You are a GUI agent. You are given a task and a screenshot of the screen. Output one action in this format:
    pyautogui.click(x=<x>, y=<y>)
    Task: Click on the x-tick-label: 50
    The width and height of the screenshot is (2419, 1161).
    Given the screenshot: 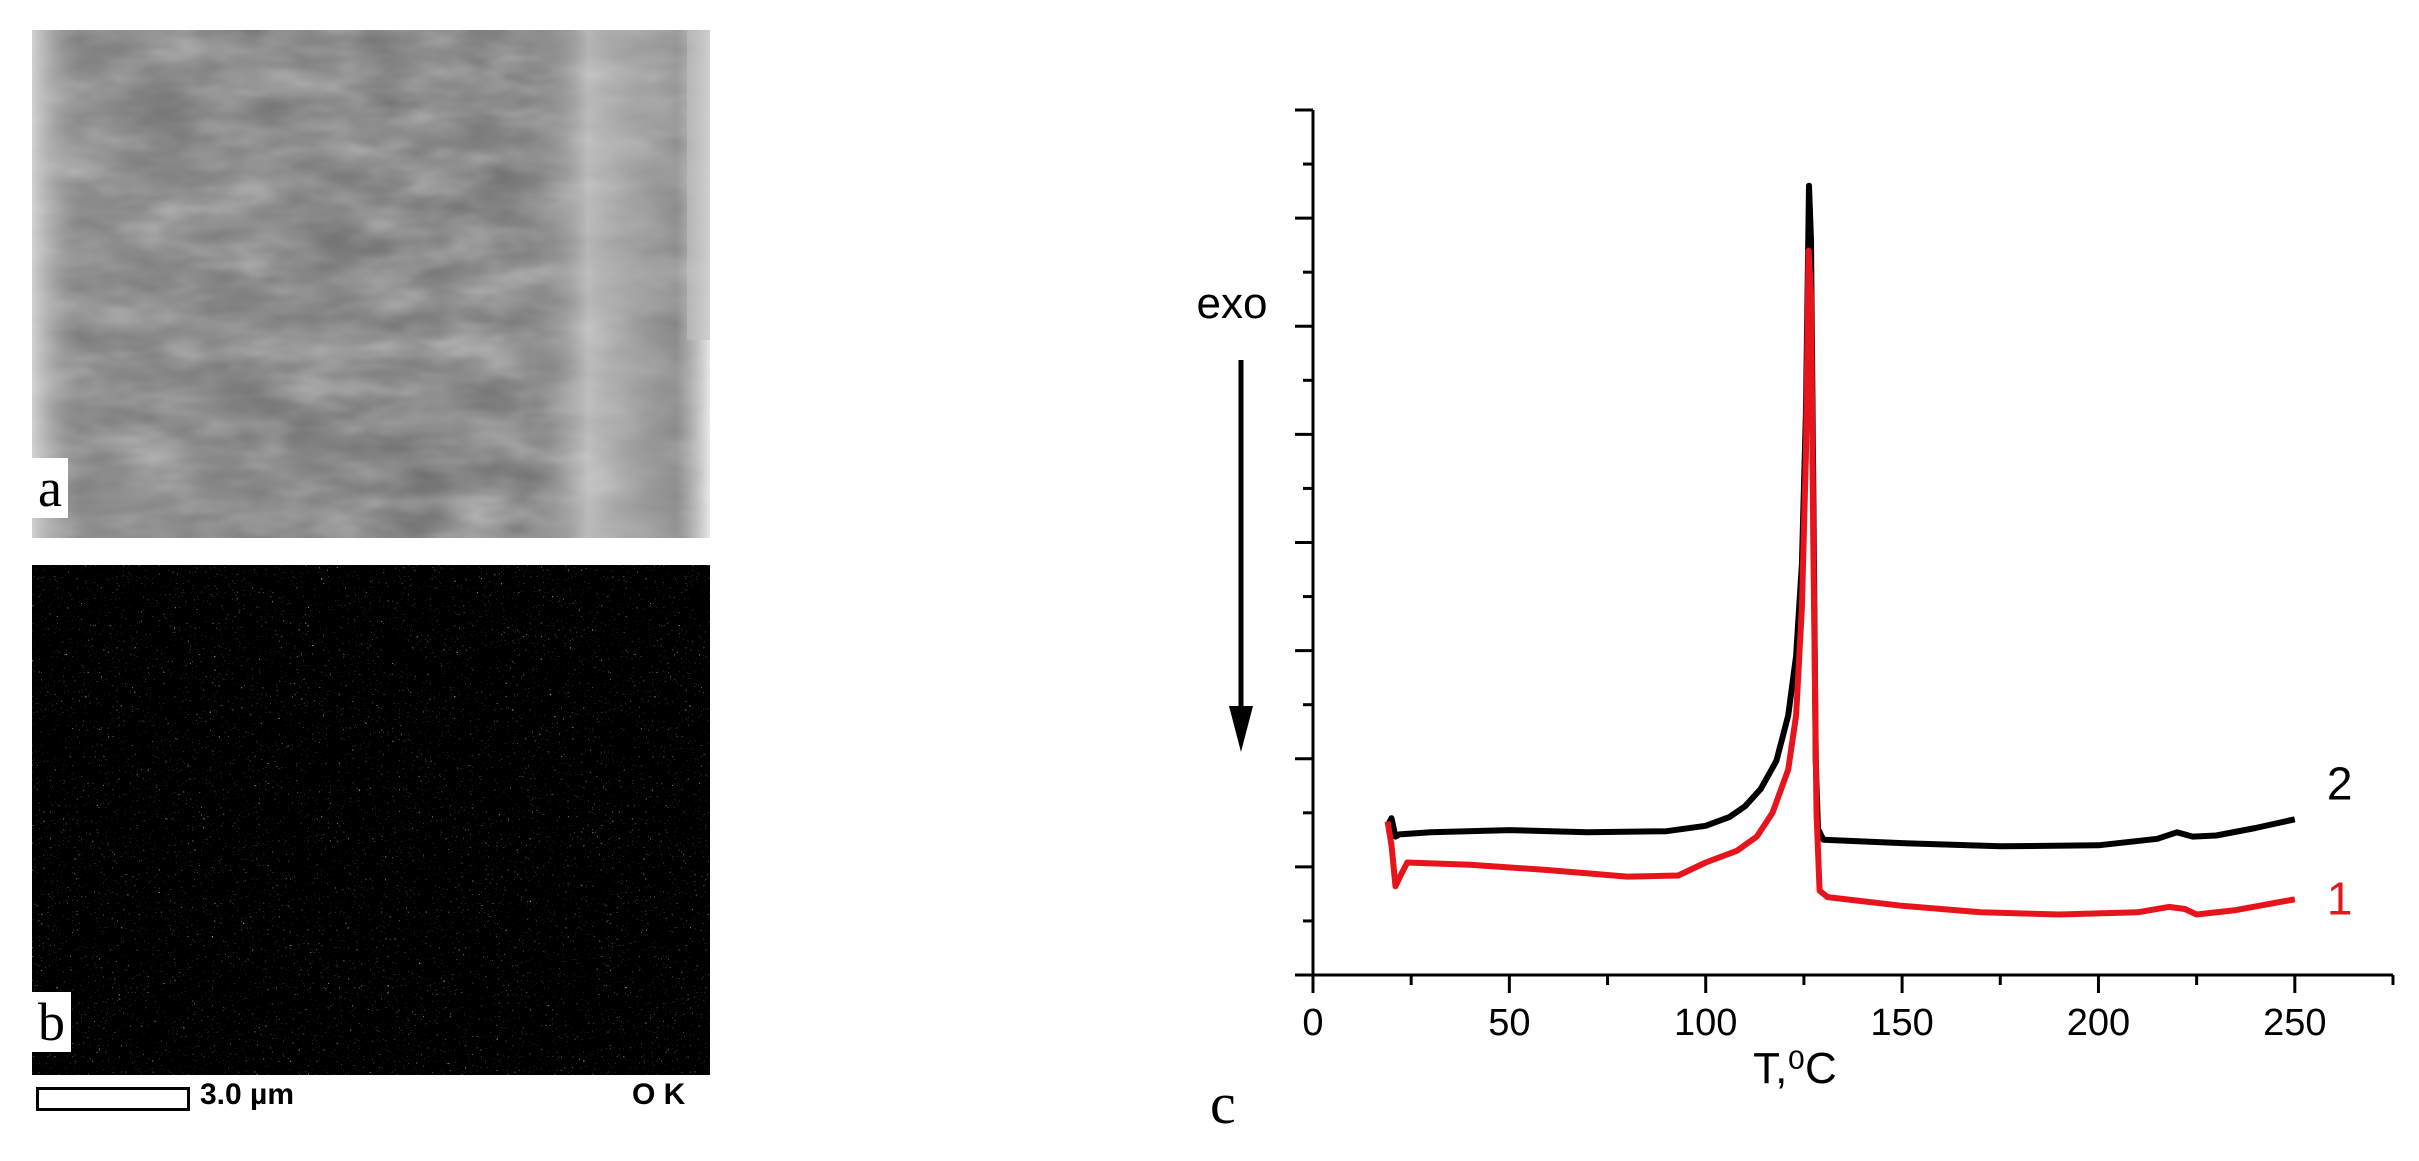 What is the action you would take?
    pyautogui.click(x=1509, y=1023)
    